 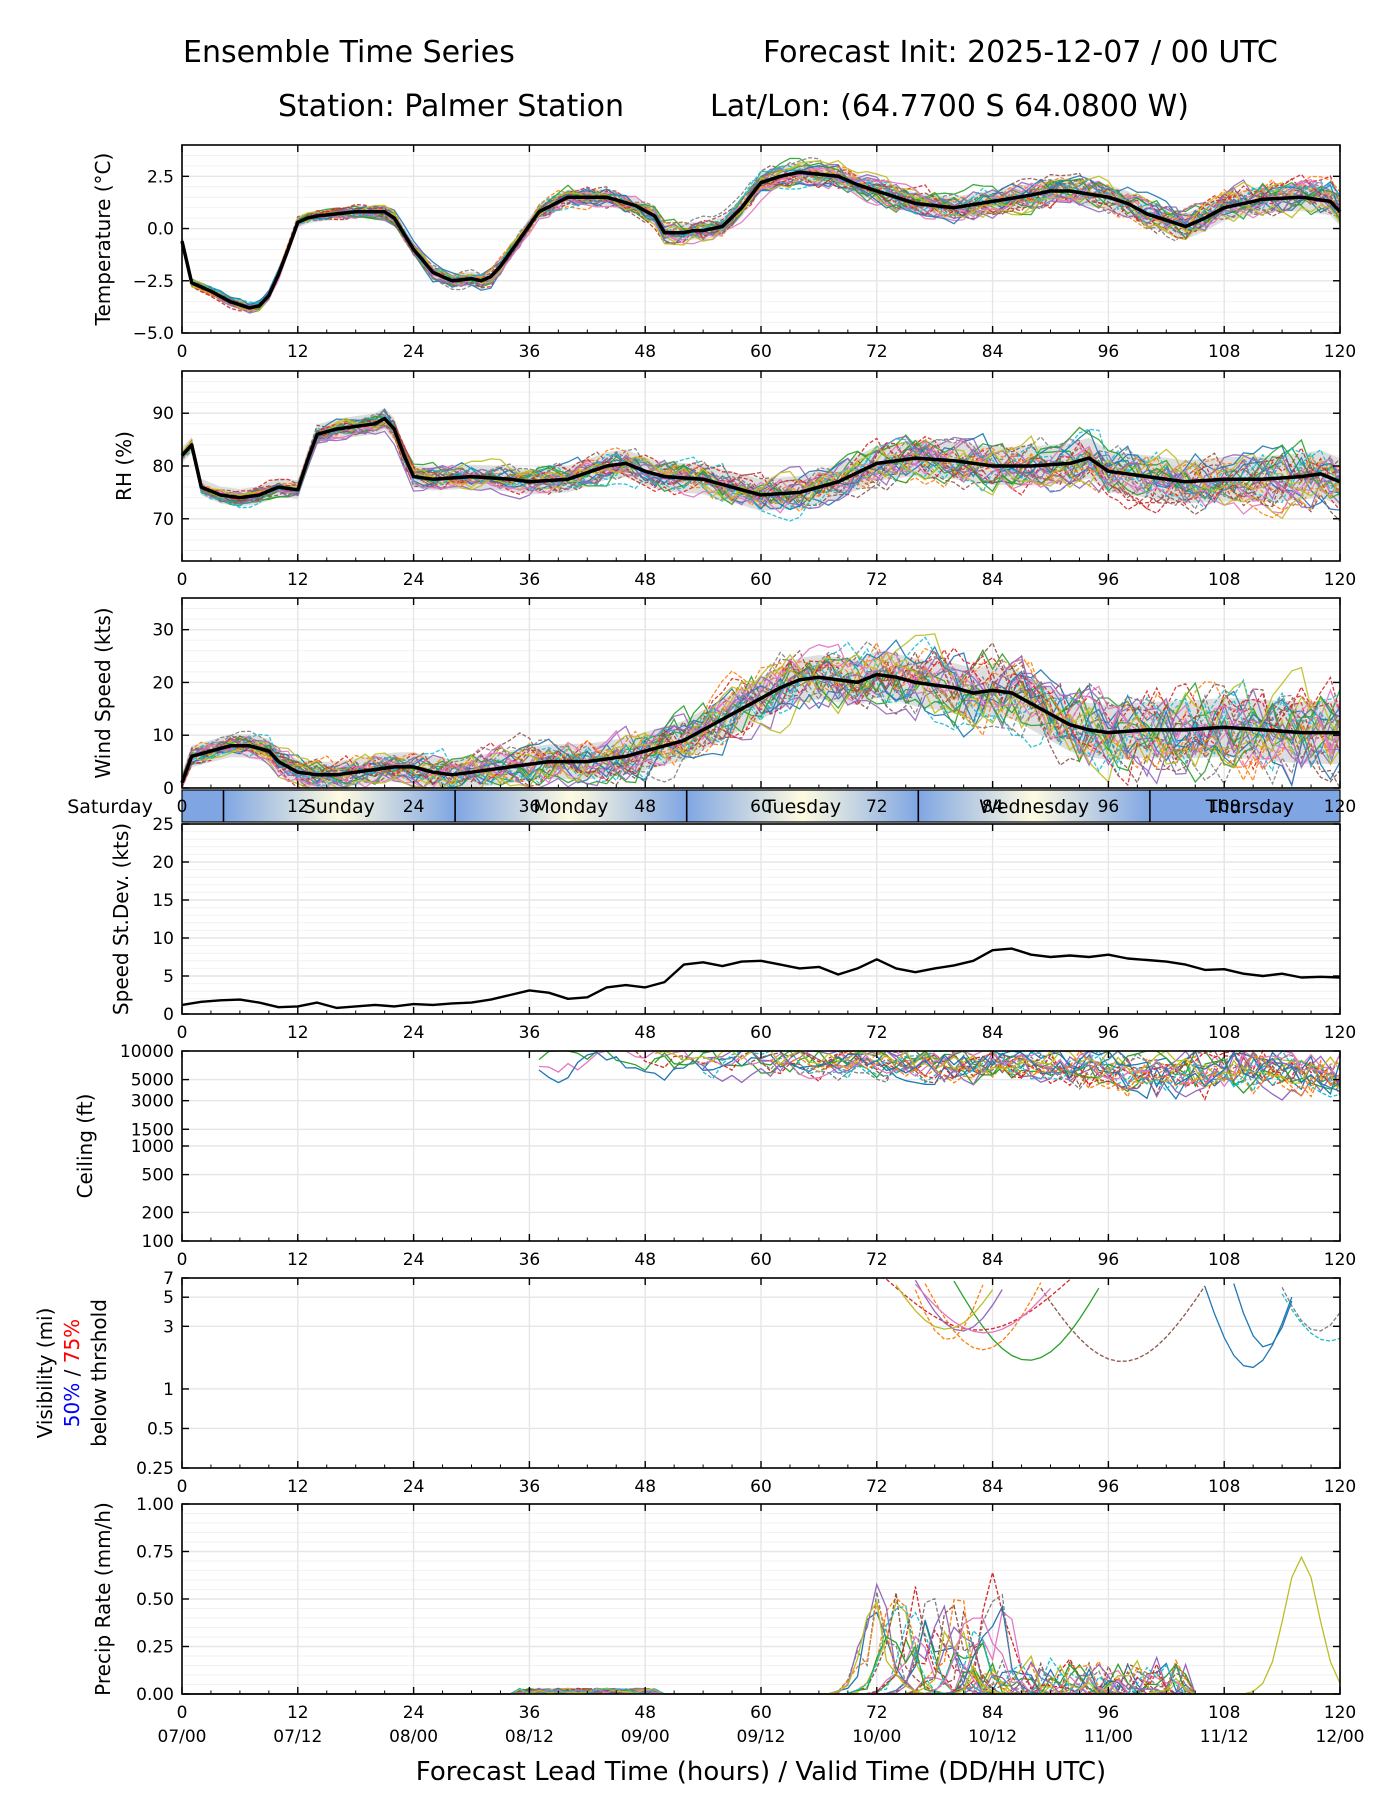 What do you see at coordinates (530, 580) in the screenshot?
I see `rh-xtick-label: 36` at bounding box center [530, 580].